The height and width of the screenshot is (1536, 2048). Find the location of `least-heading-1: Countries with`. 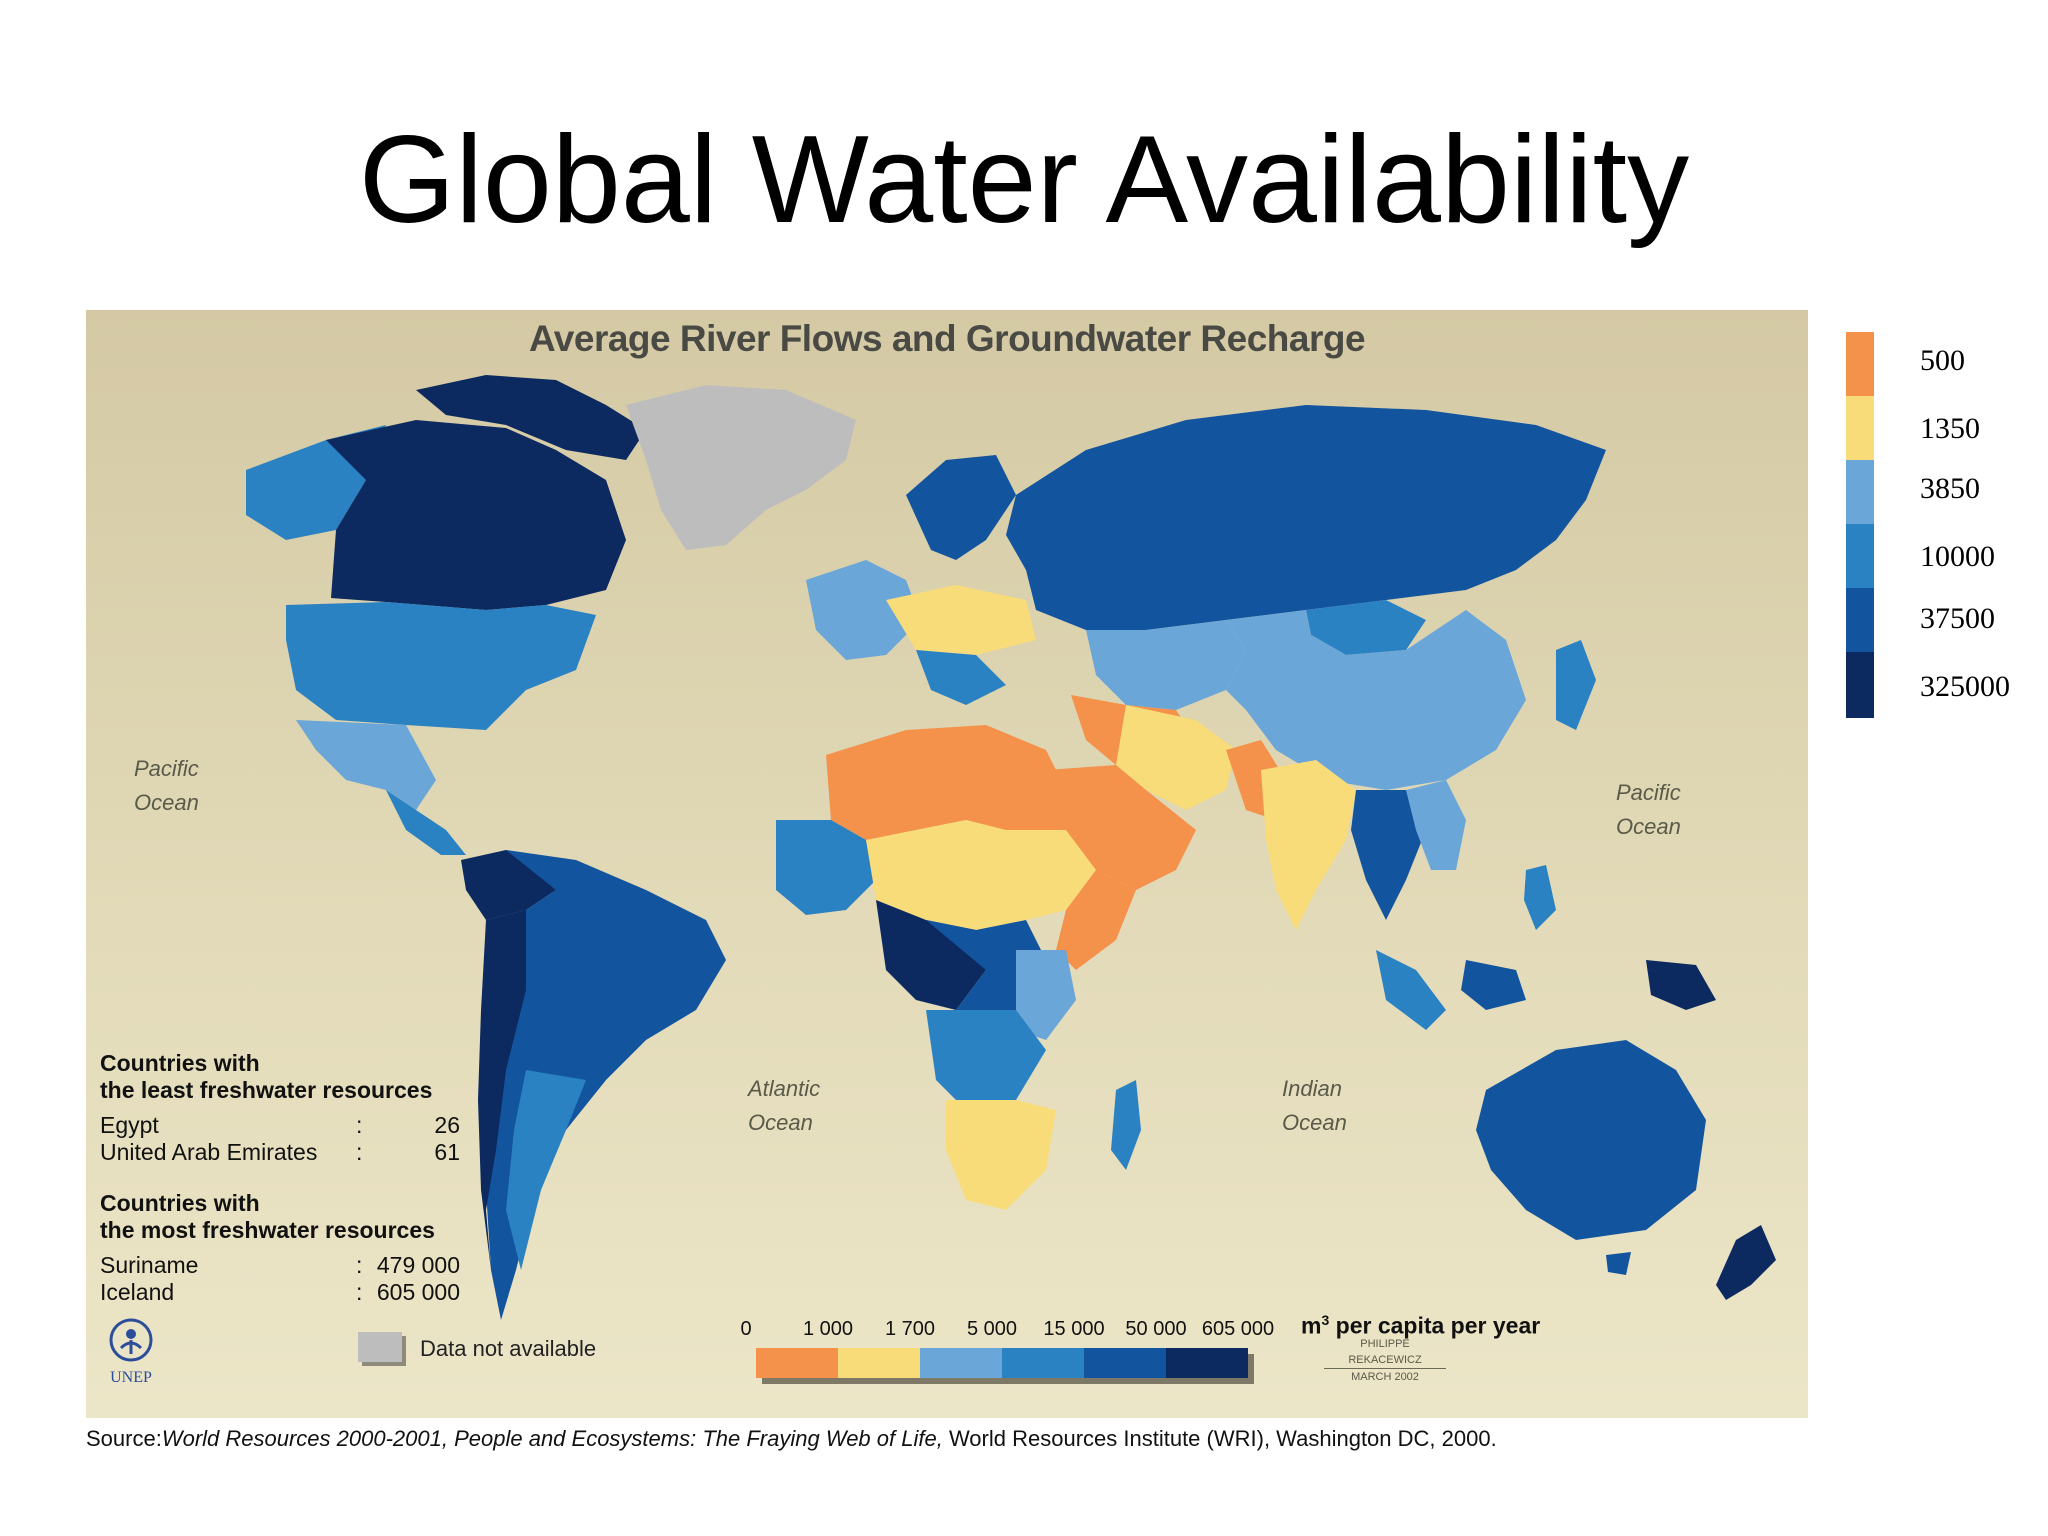

least-heading-1: Countries with is located at coordinates (180, 1063).